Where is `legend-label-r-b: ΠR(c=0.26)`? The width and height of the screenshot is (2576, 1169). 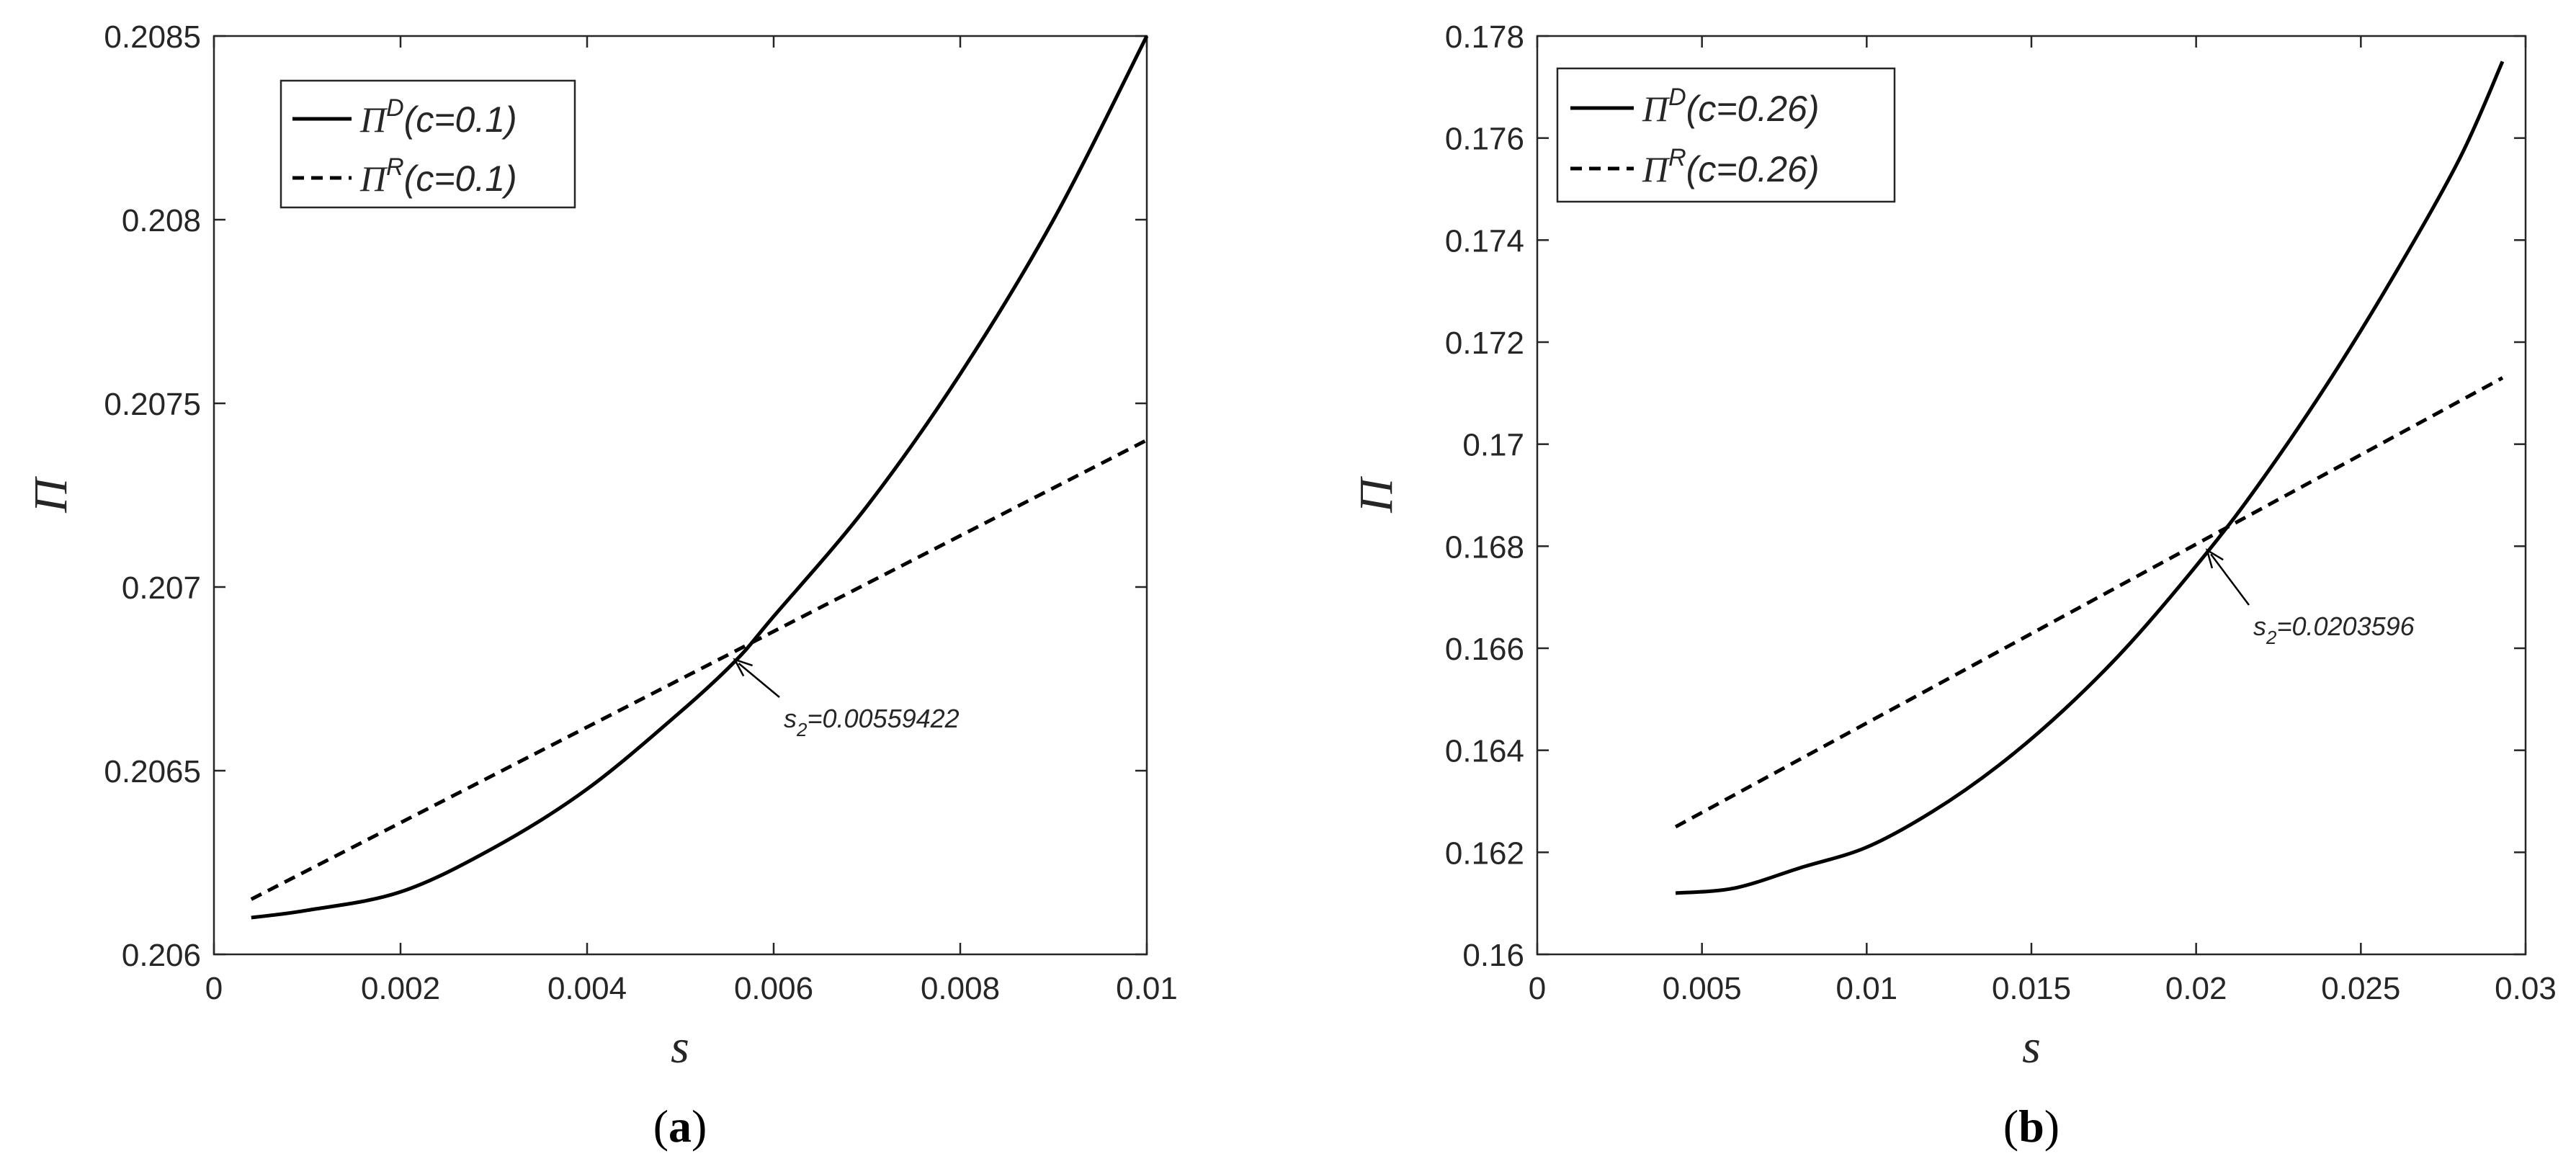 legend-label-r-b: ΠR(c=0.26) is located at coordinates (1731, 166).